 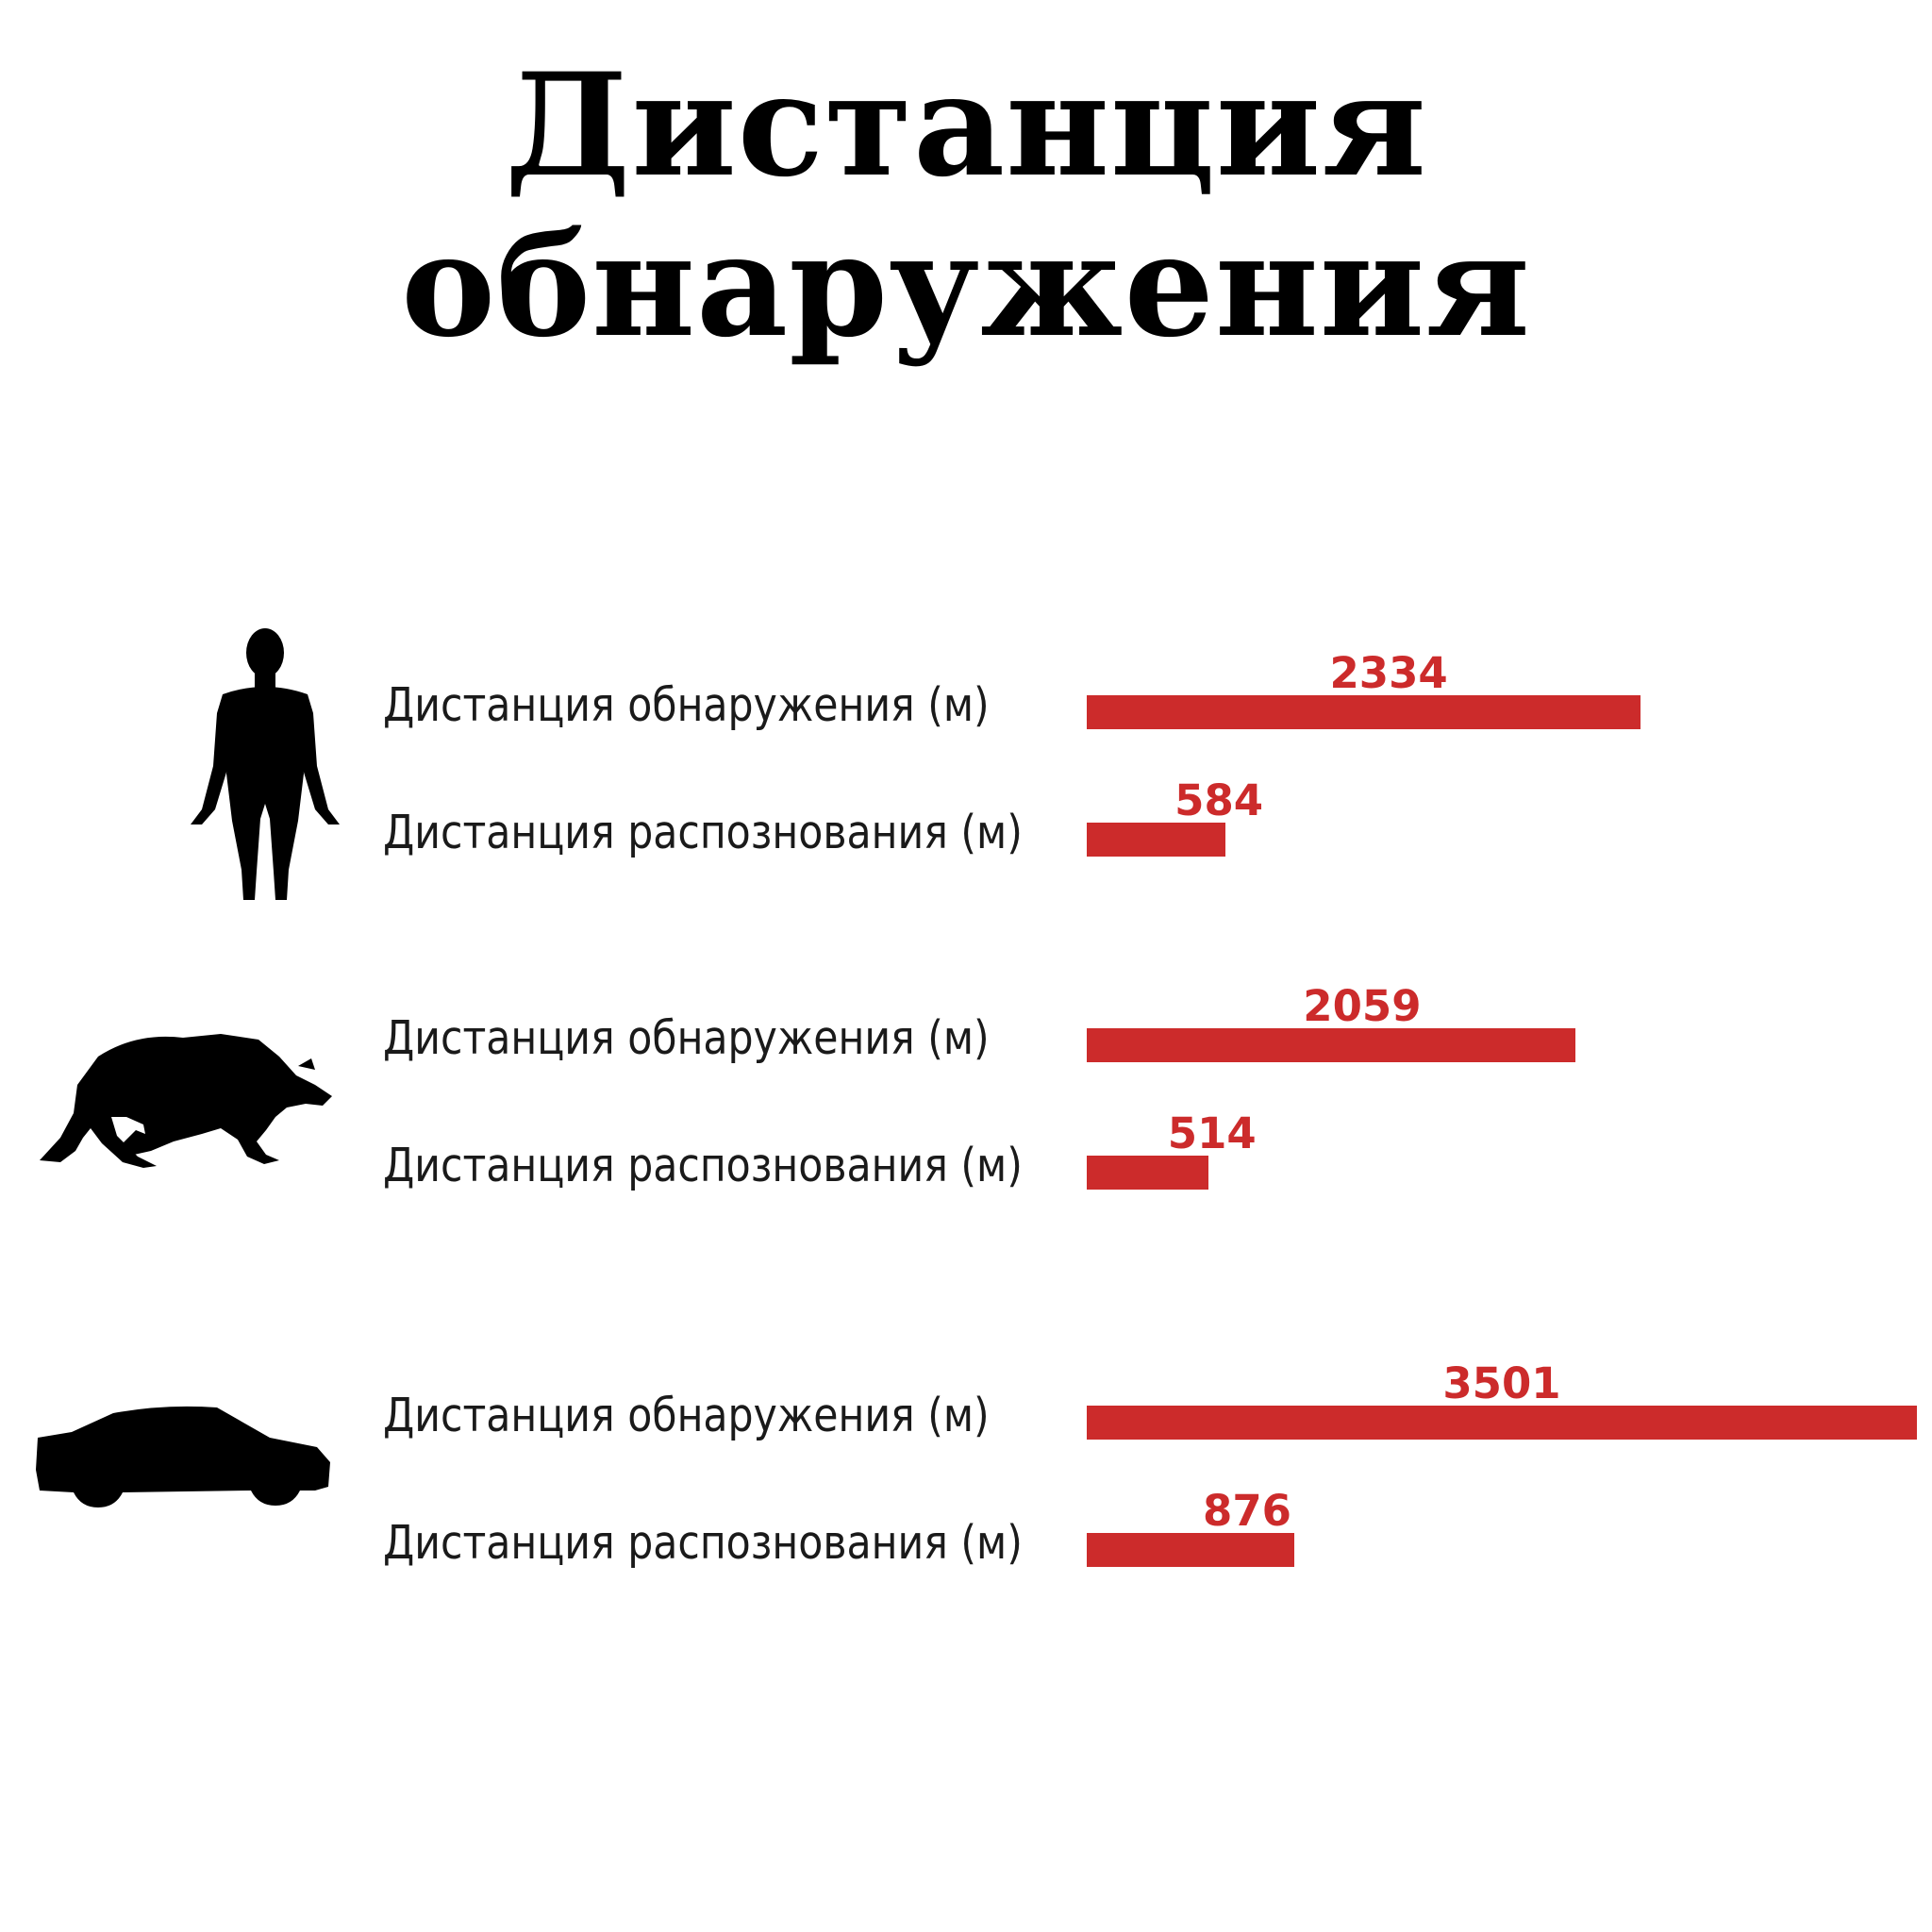 I want to click on title-line-2: обнаружения, so click(x=966, y=286).